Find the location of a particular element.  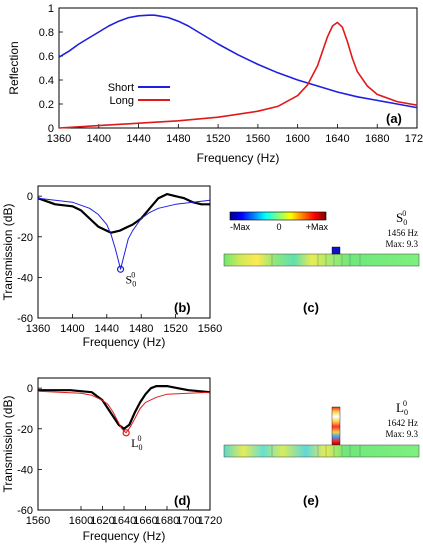

legend-label-short: Short is located at coordinates (121, 88).